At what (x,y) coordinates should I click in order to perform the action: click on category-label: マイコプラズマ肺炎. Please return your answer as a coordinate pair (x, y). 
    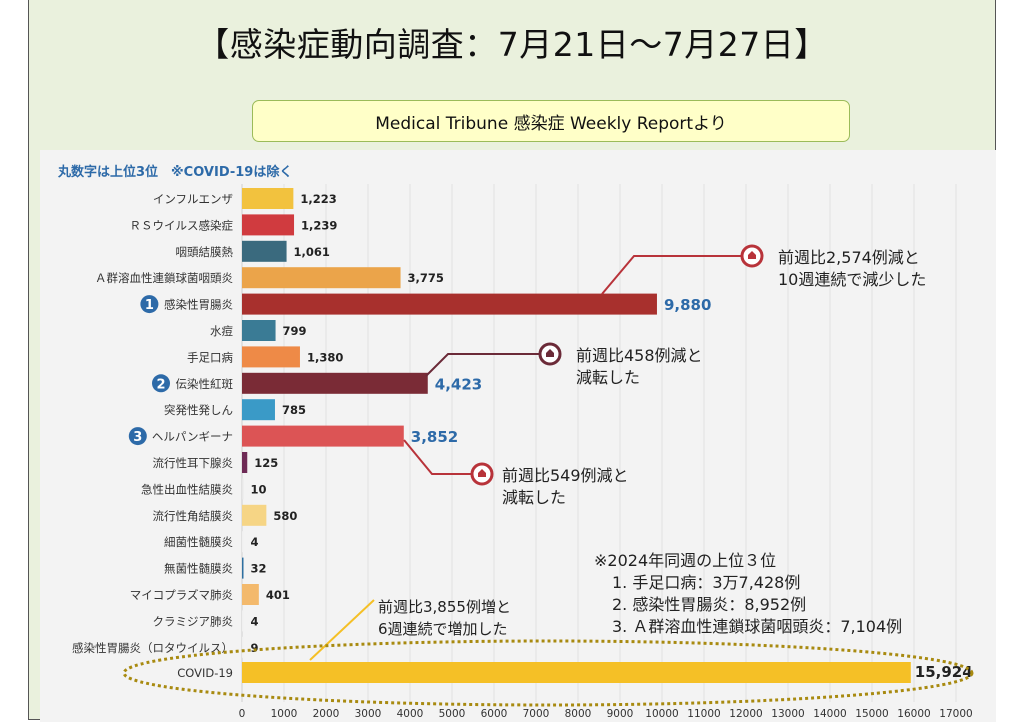
    Looking at the image, I should click on (181, 595).